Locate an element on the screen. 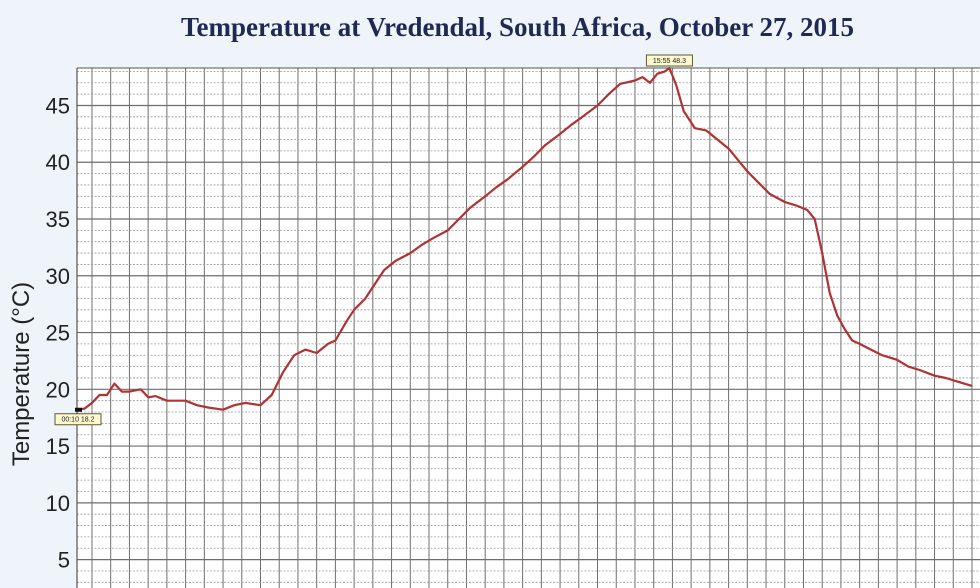 The width and height of the screenshot is (980, 588). annotation-0: 00:10 18.2 is located at coordinates (78, 416).